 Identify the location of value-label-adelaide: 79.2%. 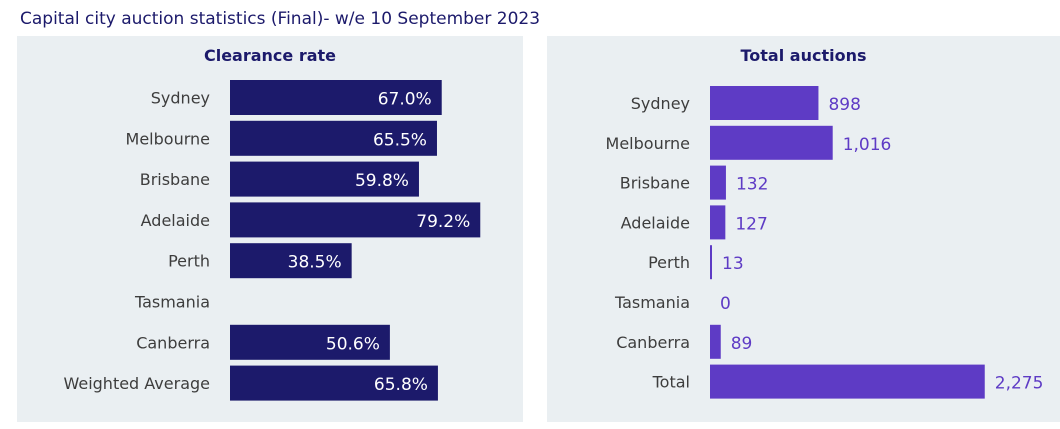
(443, 222).